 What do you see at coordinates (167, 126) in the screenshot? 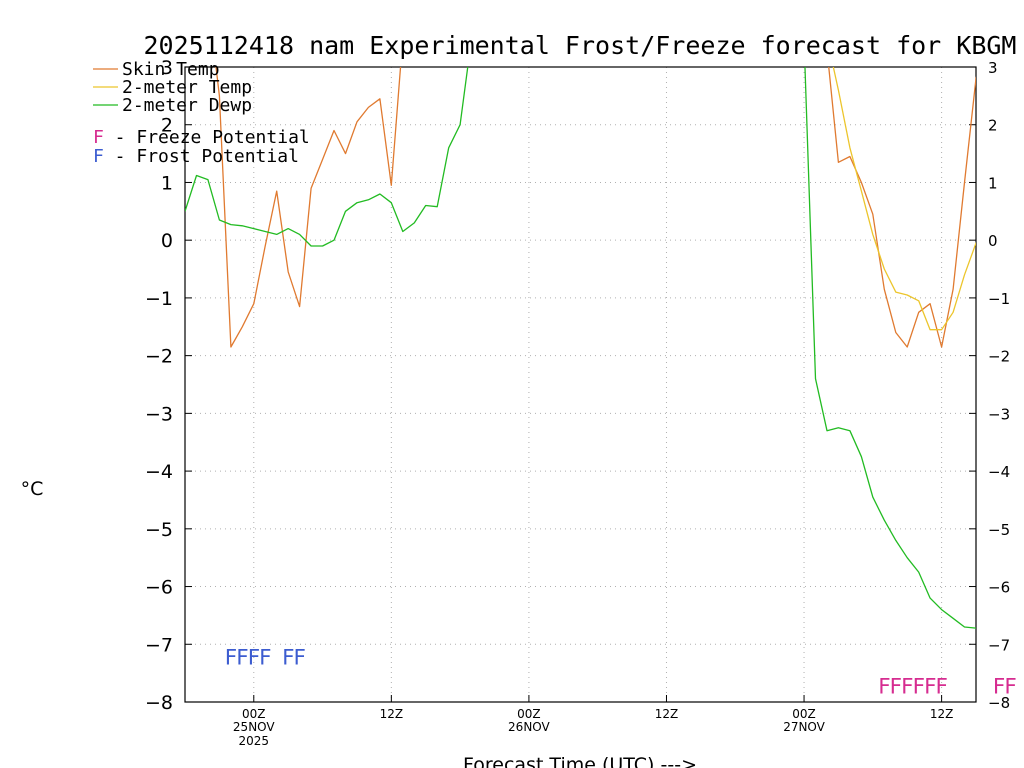
I see `y-tick-label: 2` at bounding box center [167, 126].